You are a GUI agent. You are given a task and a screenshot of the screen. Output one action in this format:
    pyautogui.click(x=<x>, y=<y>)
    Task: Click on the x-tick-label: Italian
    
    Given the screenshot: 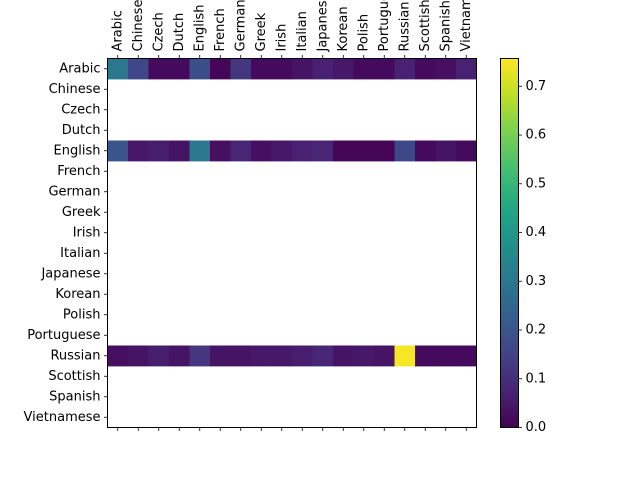 What is the action you would take?
    pyautogui.click(x=302, y=31)
    